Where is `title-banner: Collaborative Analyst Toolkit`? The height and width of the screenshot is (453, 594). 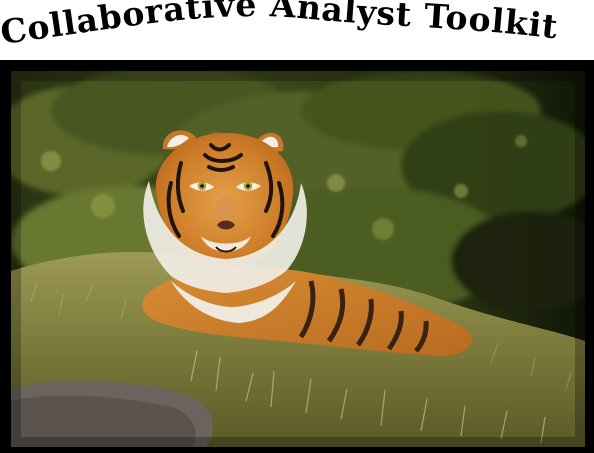
title-banner: Collaborative Analyst Toolkit is located at coordinates (297, 30).